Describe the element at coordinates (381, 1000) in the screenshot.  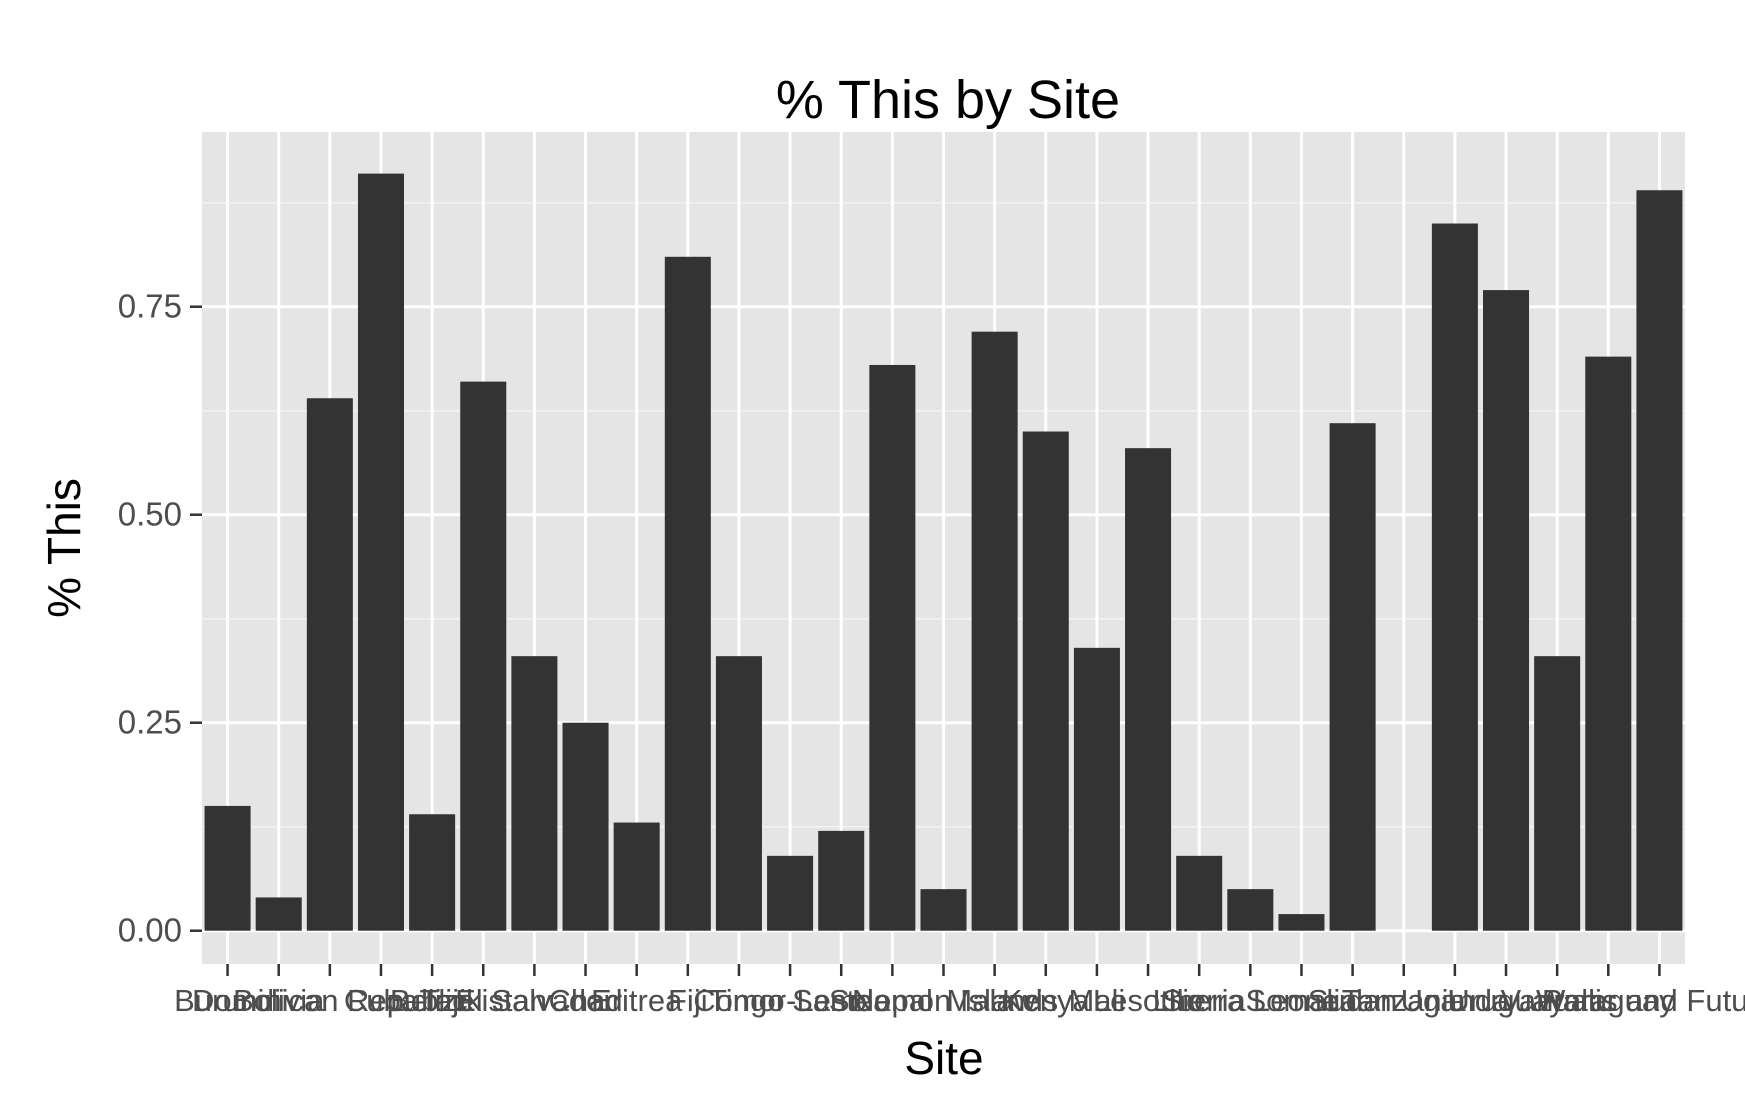
I see `x-tick-label: Cuba` at that location.